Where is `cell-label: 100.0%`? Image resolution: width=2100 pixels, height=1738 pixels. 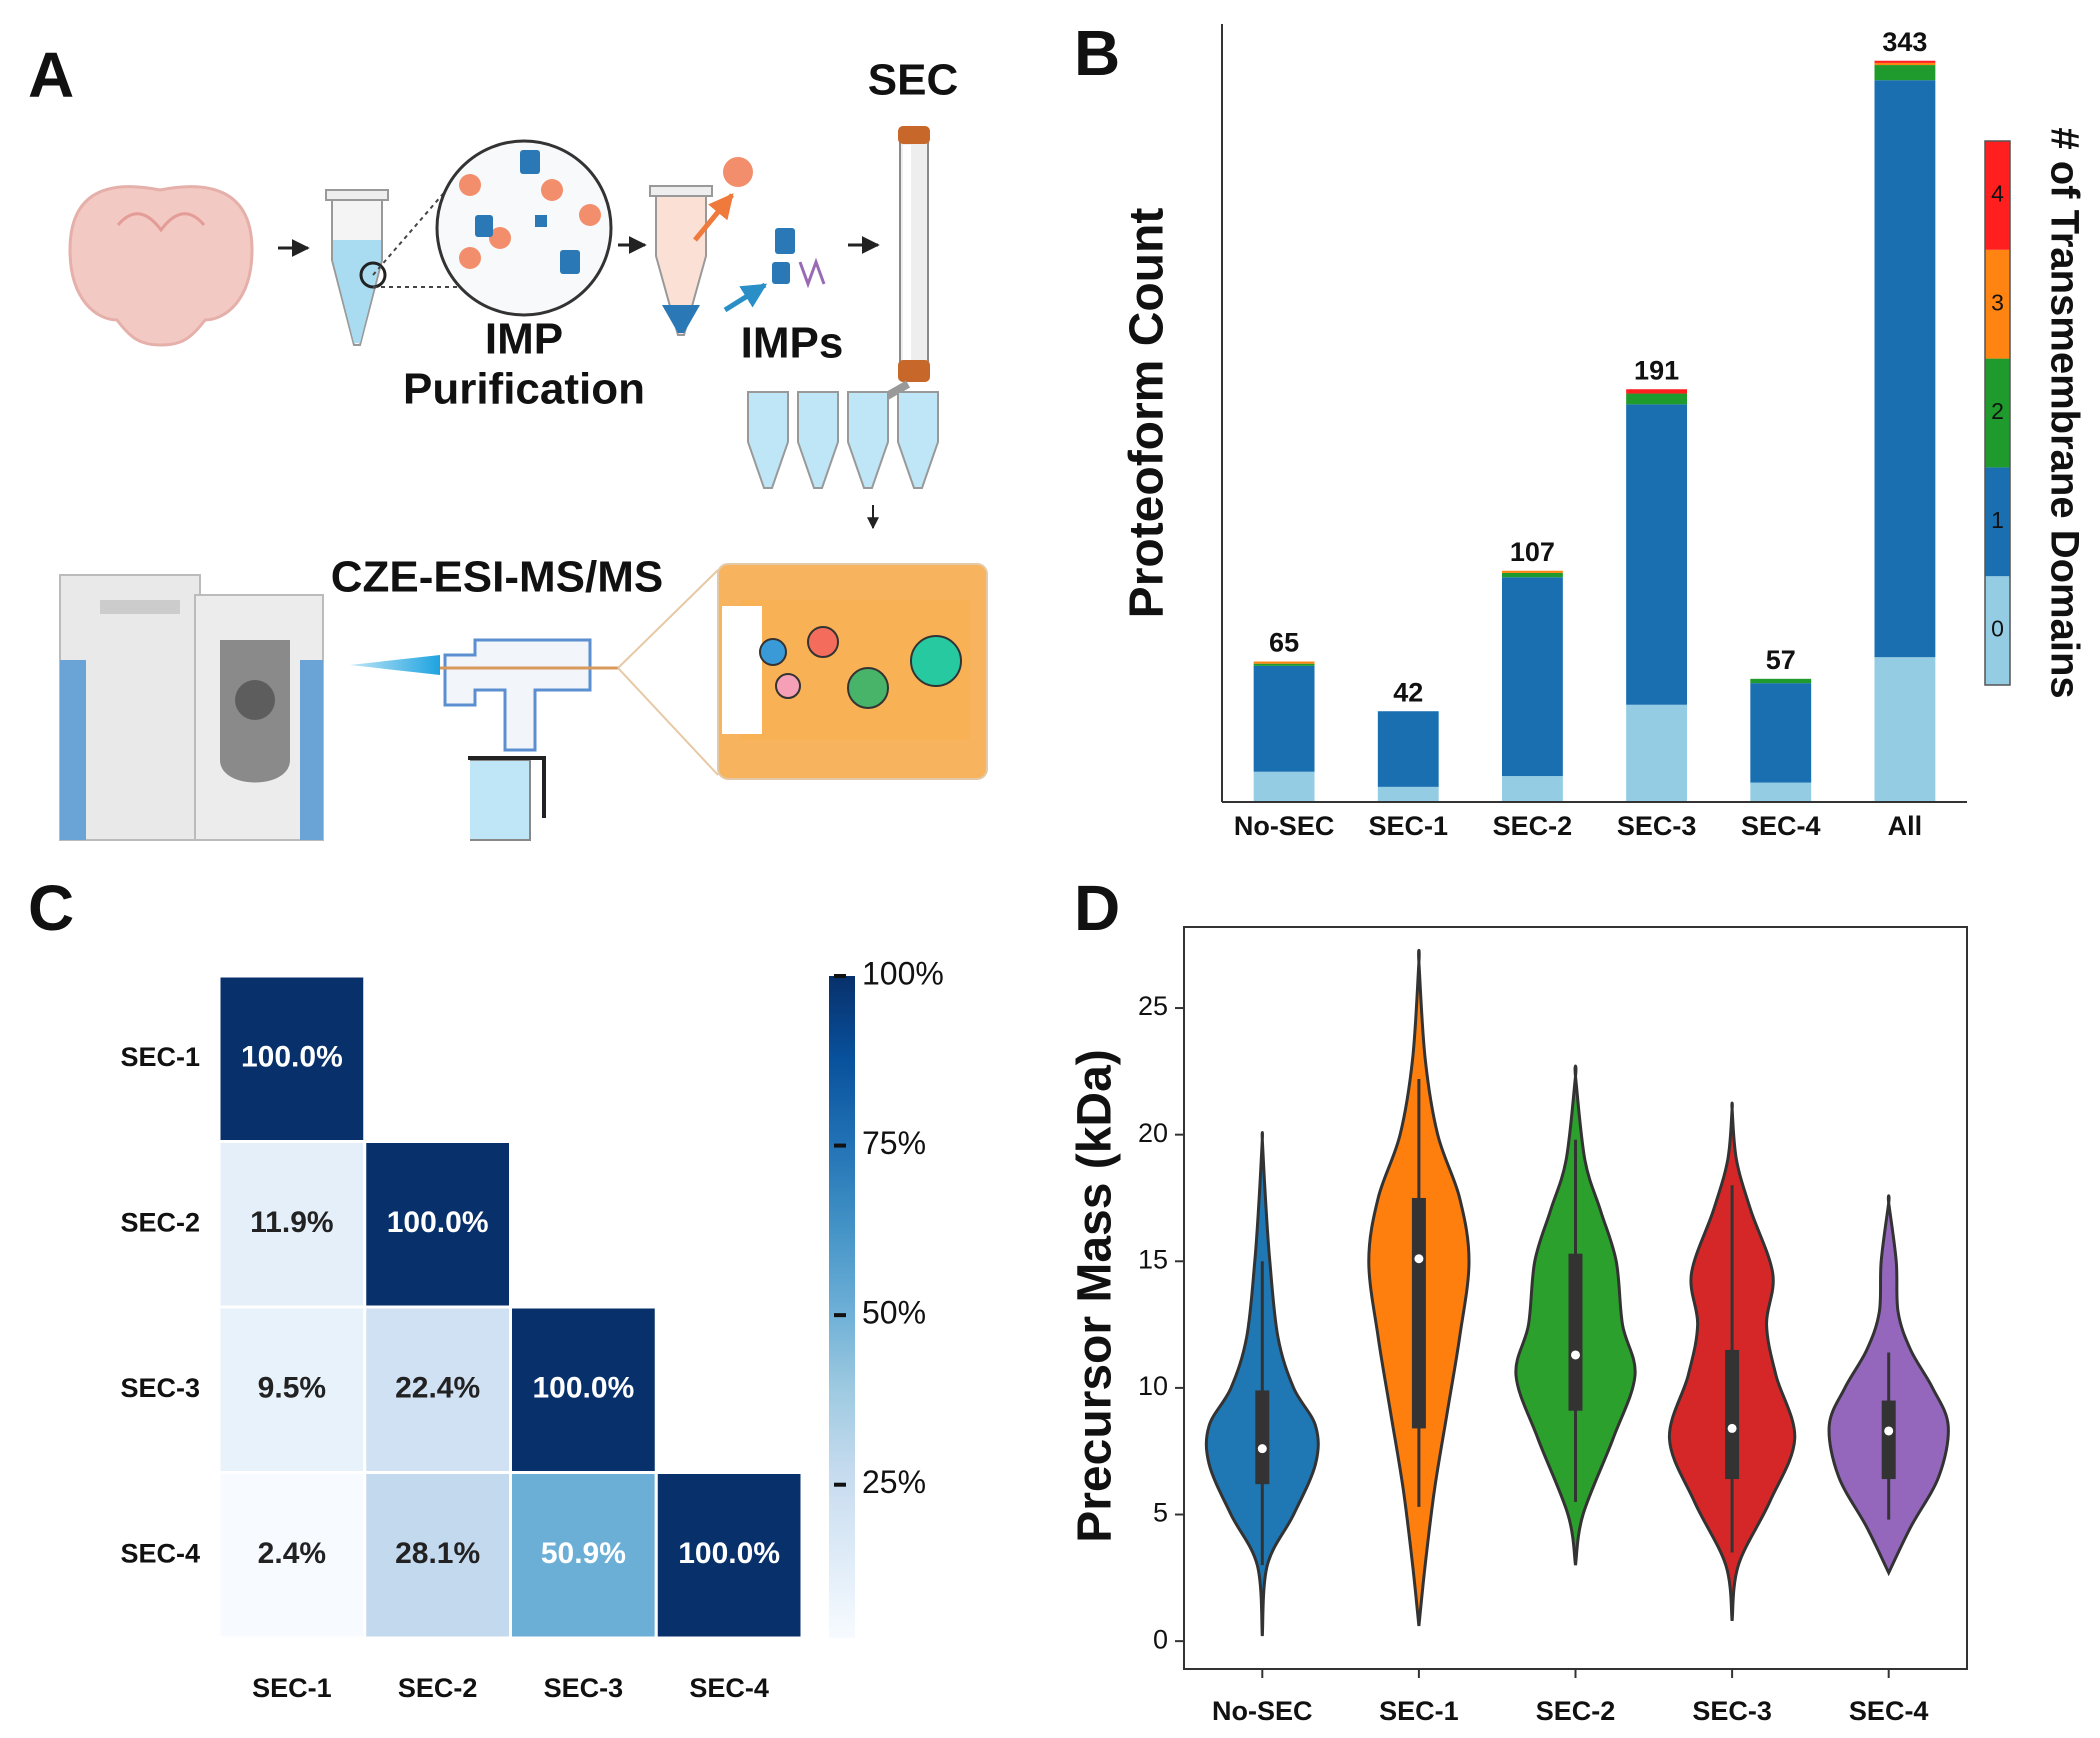
cell-label: 100.0% is located at coordinates (584, 1388).